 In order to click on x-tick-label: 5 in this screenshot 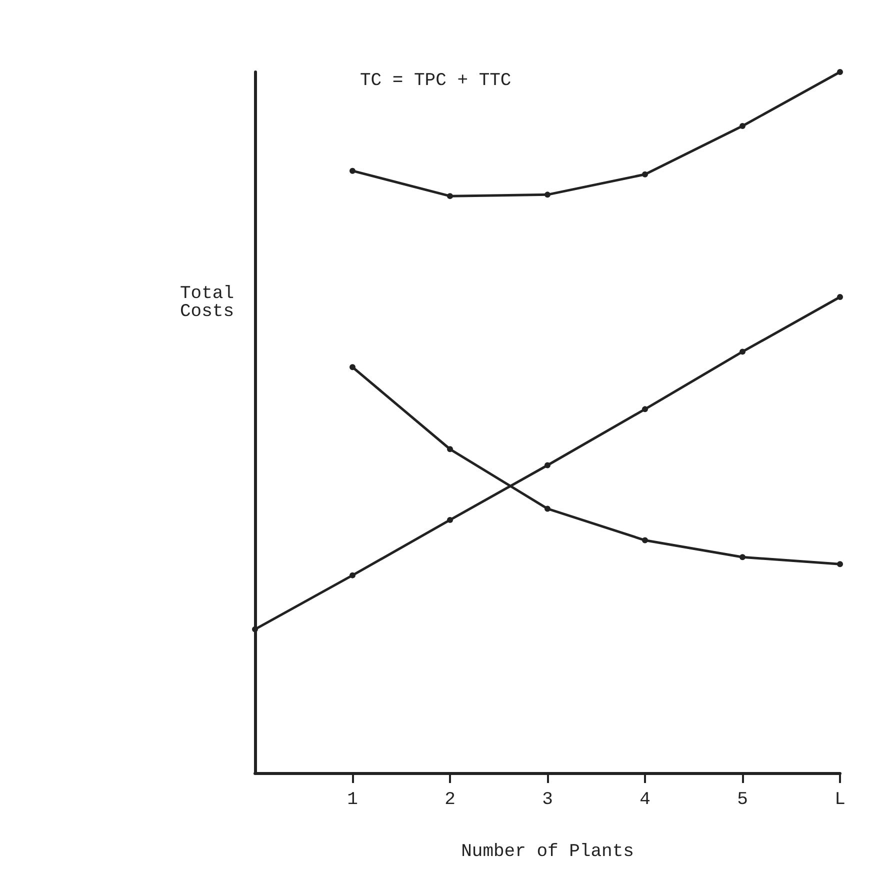, I will do `click(742, 800)`.